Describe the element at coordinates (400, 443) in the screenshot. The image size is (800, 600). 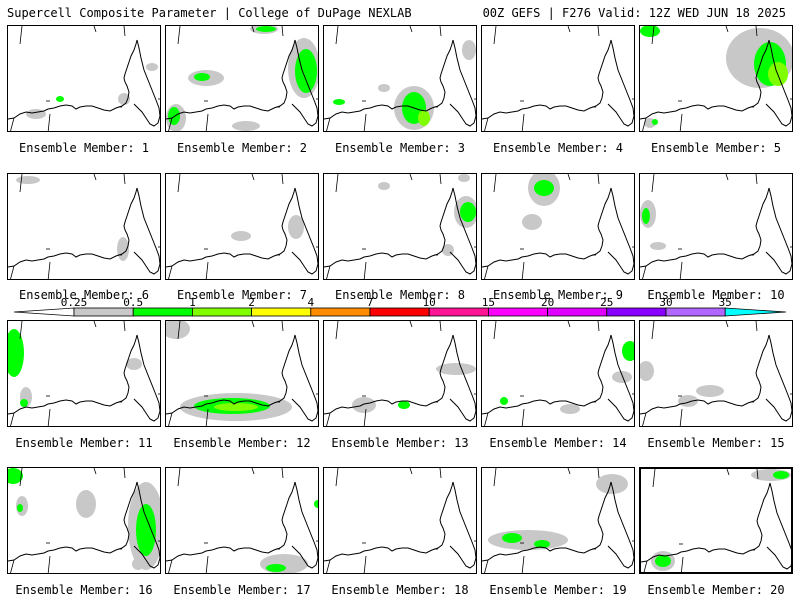
I see `ensemble-member-label: Ensemble Member: 13` at that location.